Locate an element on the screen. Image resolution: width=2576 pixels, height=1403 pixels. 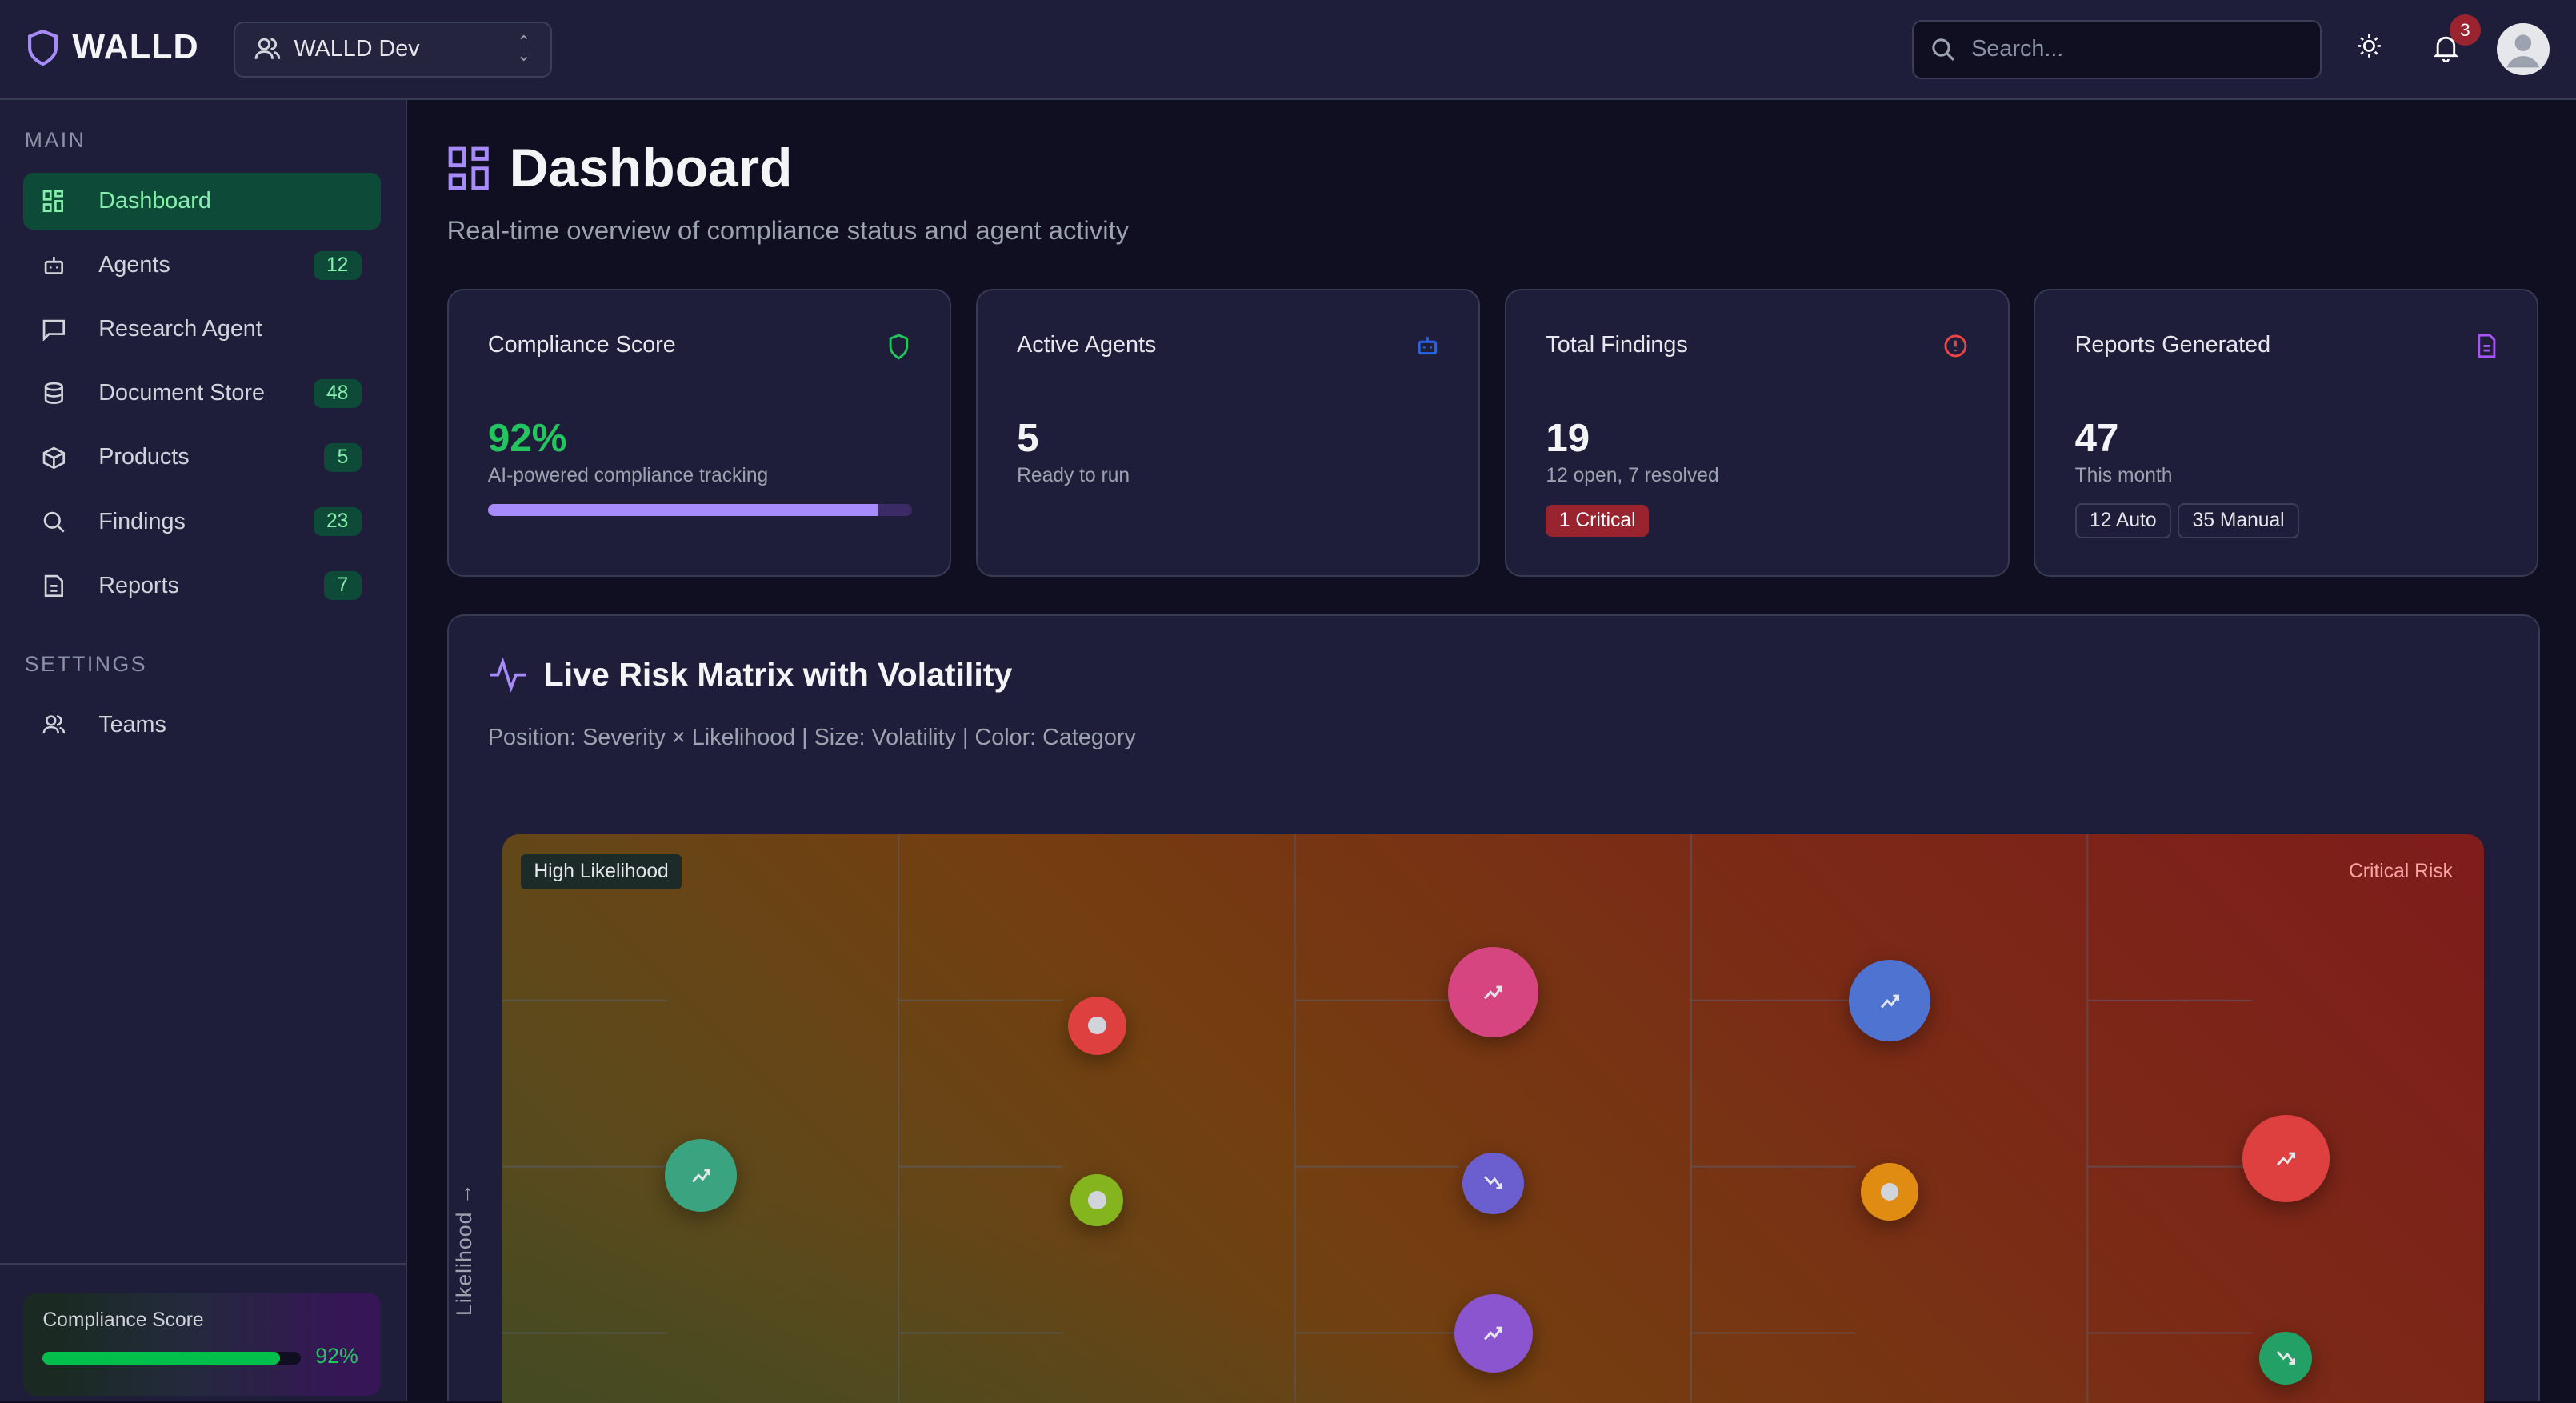
count-badge: 48 is located at coordinates (337, 393).